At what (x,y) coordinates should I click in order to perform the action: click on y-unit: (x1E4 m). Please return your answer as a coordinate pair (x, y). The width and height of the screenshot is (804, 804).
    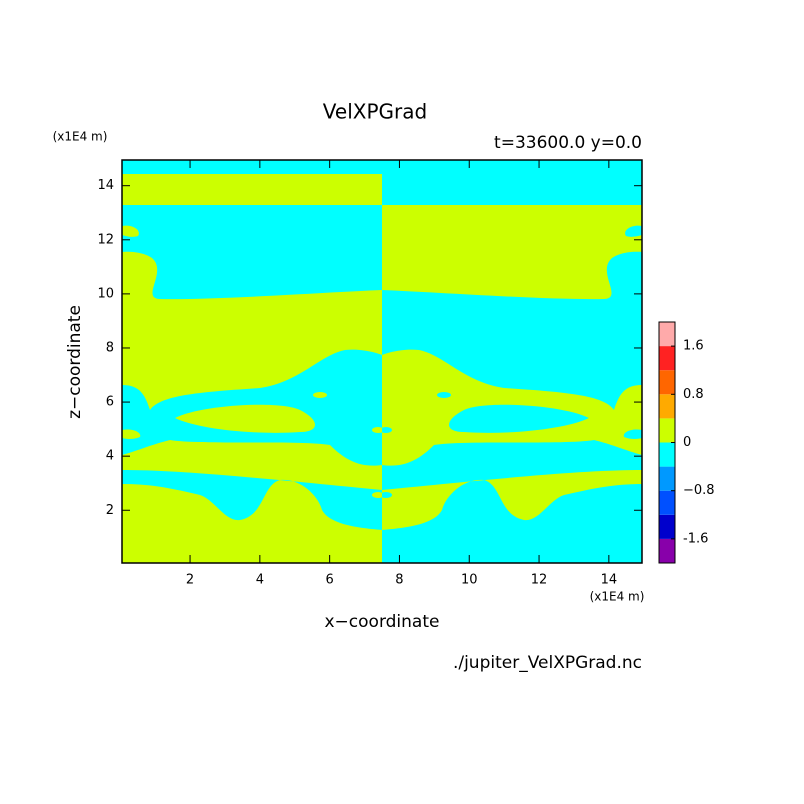
    Looking at the image, I should click on (80, 137).